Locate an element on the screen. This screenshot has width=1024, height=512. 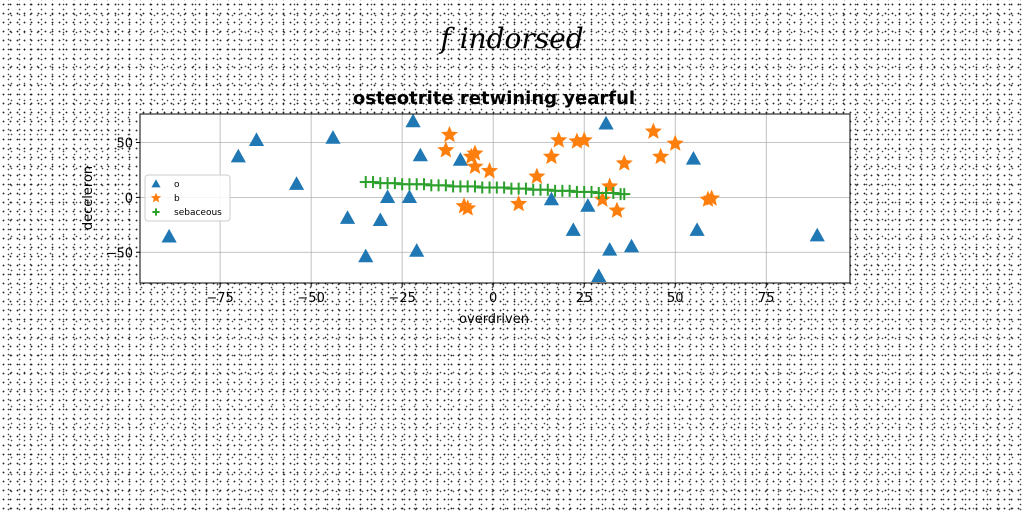
legend: ob sebaceous is located at coordinates (187, 198).